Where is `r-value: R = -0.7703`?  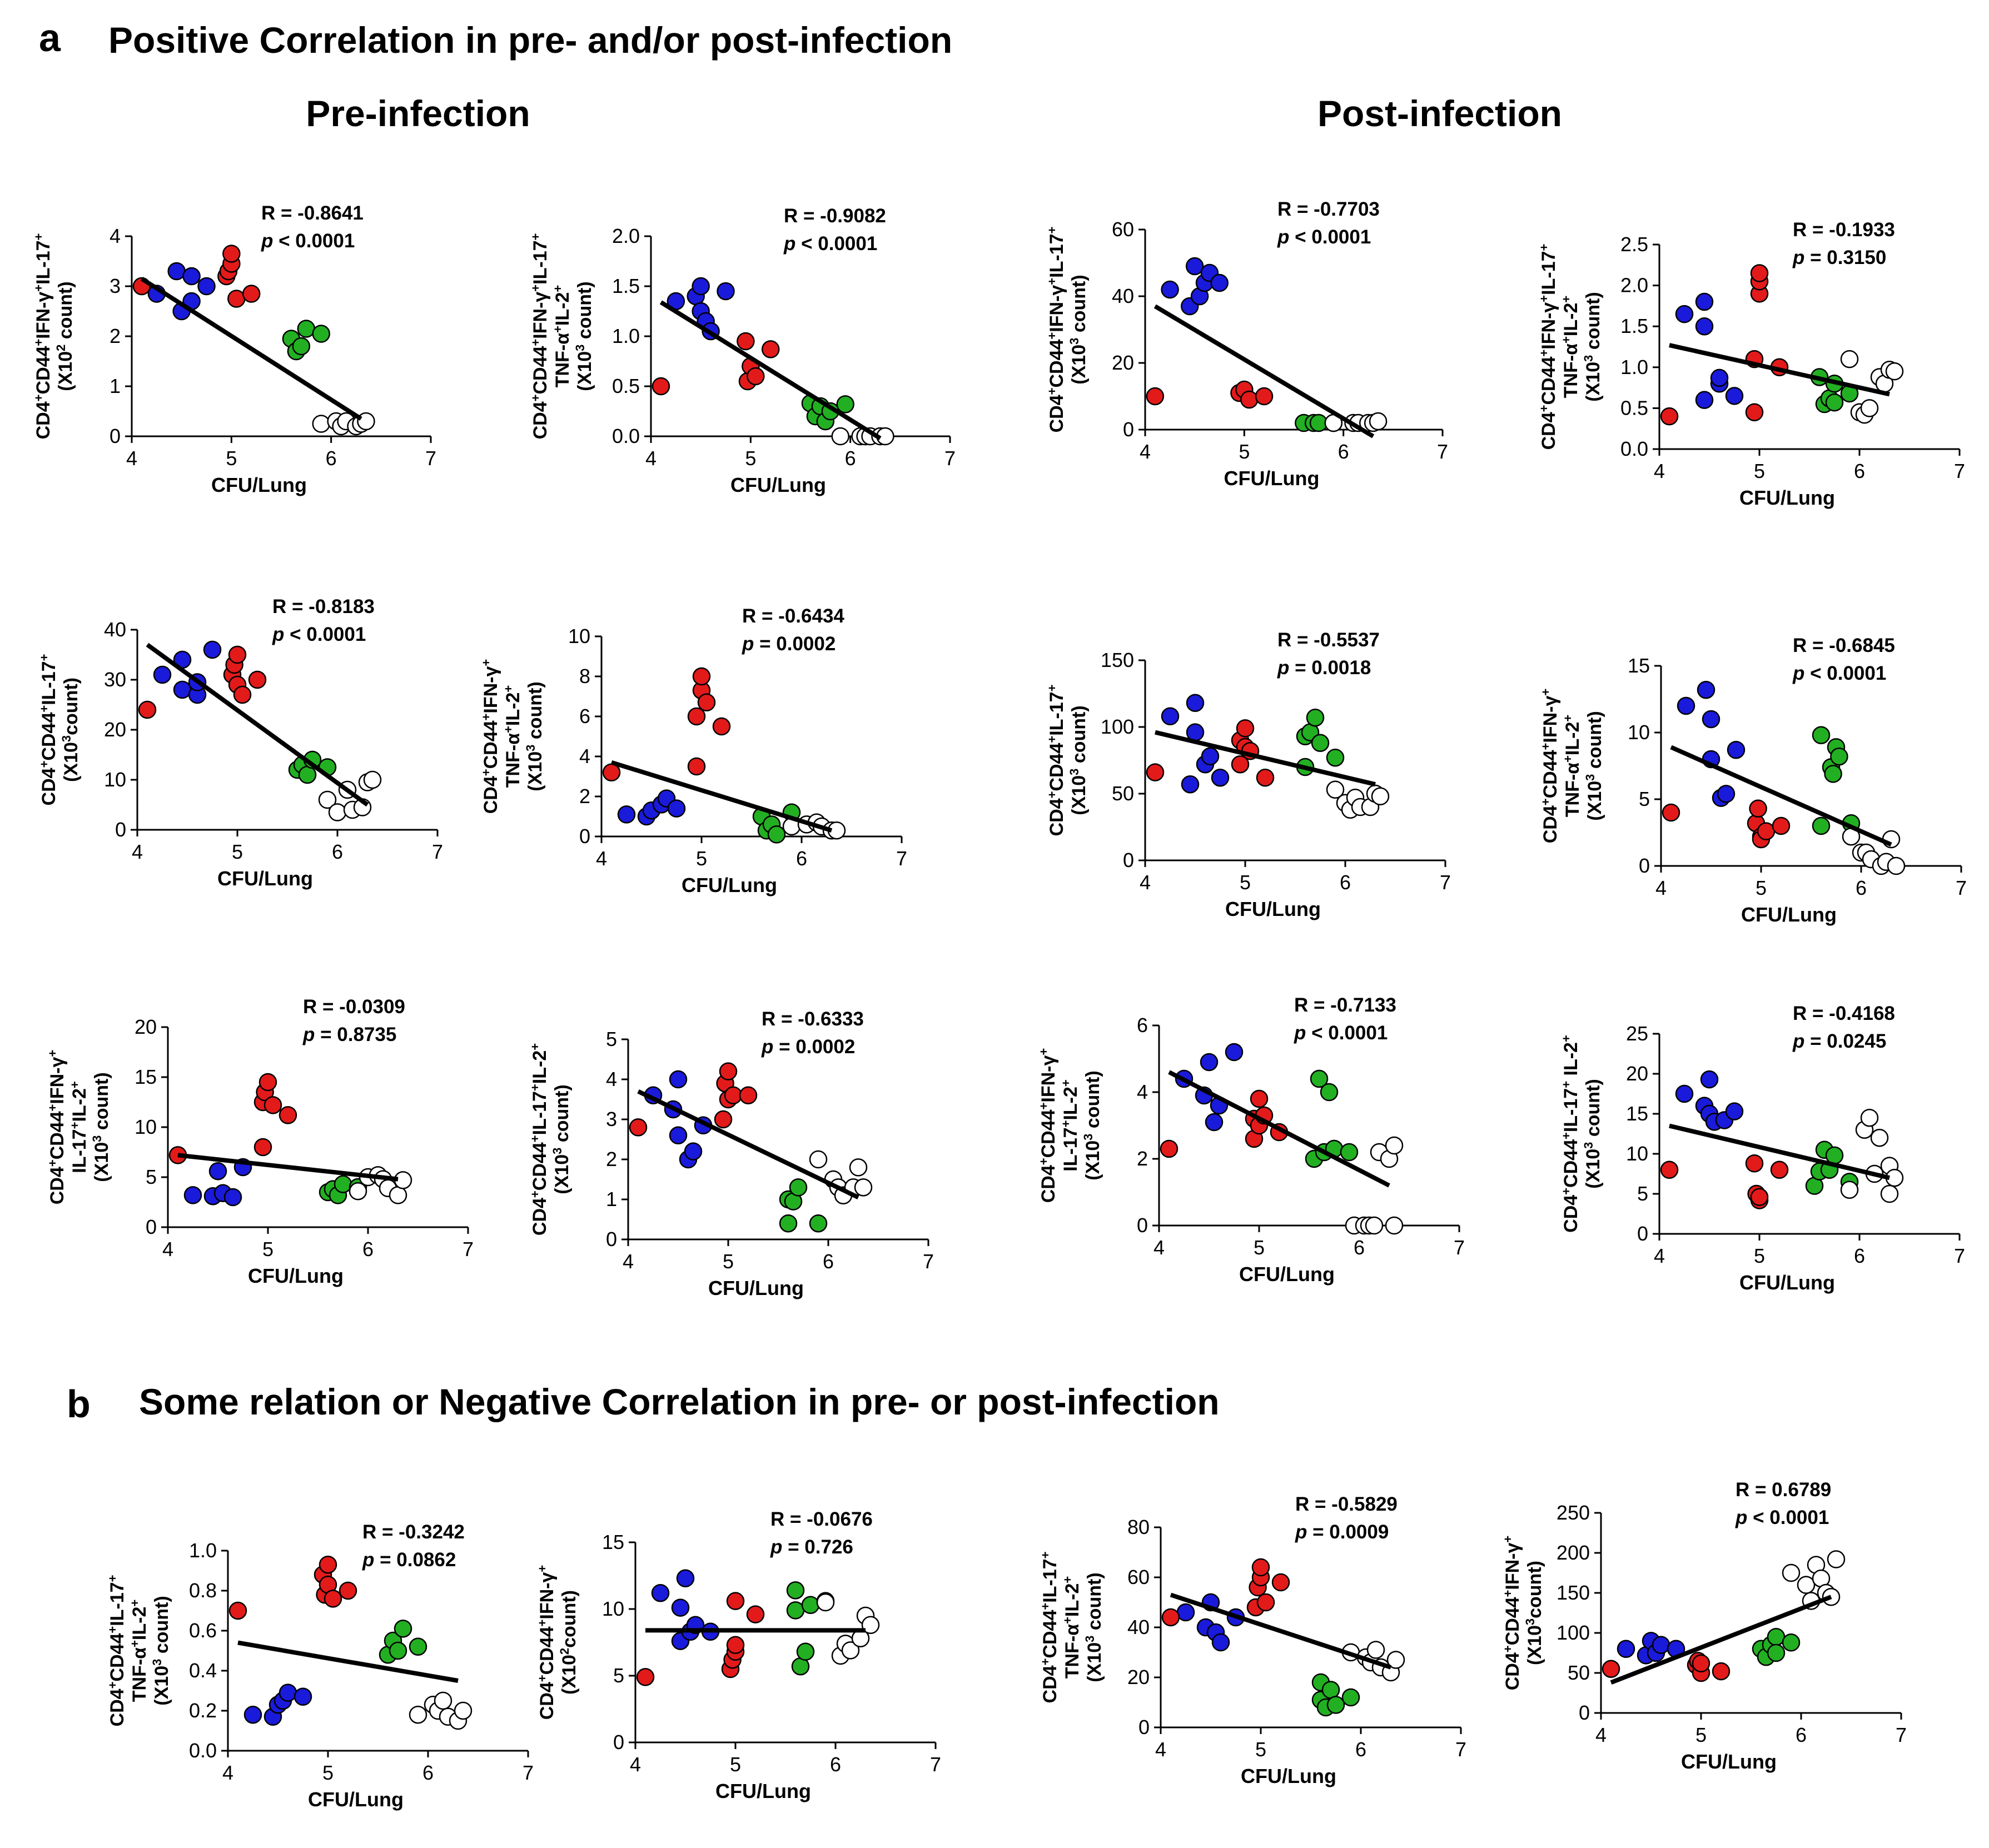
r-value: R = -0.7703 is located at coordinates (1328, 209).